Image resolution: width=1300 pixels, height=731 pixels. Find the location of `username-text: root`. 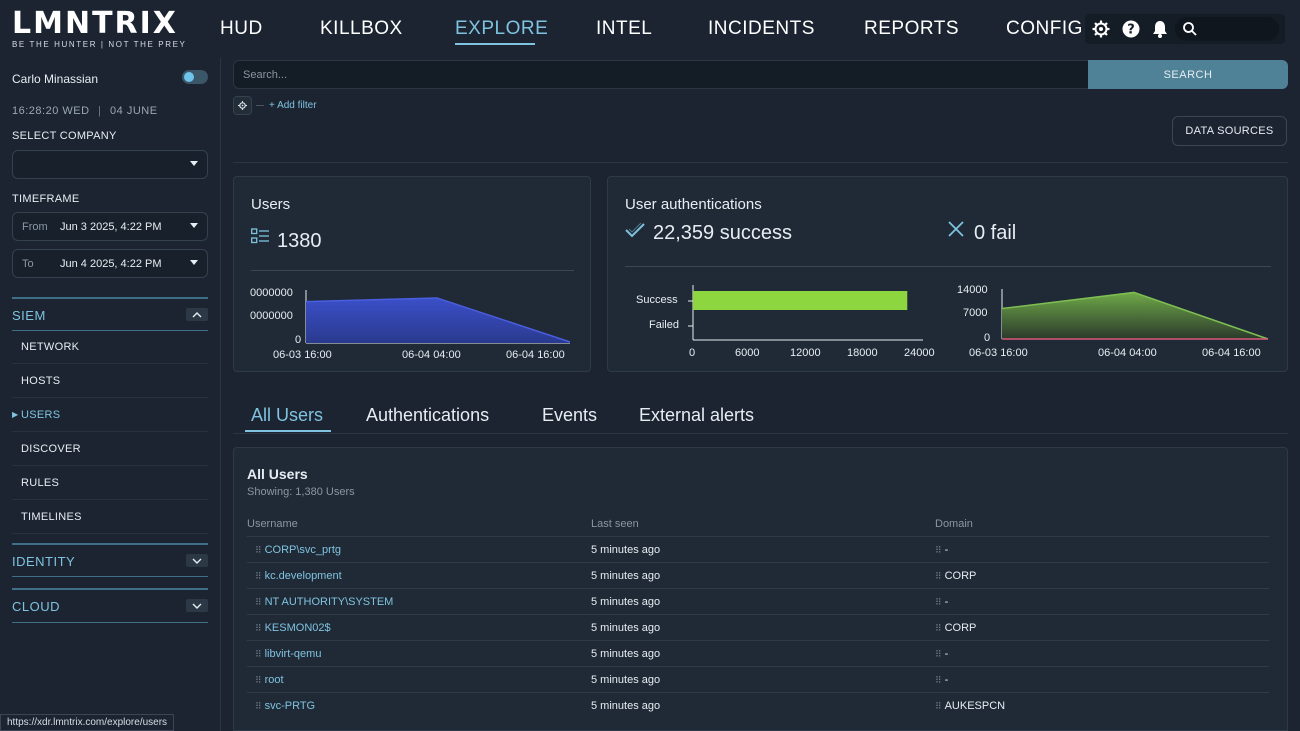

username-text: root is located at coordinates (274, 680).